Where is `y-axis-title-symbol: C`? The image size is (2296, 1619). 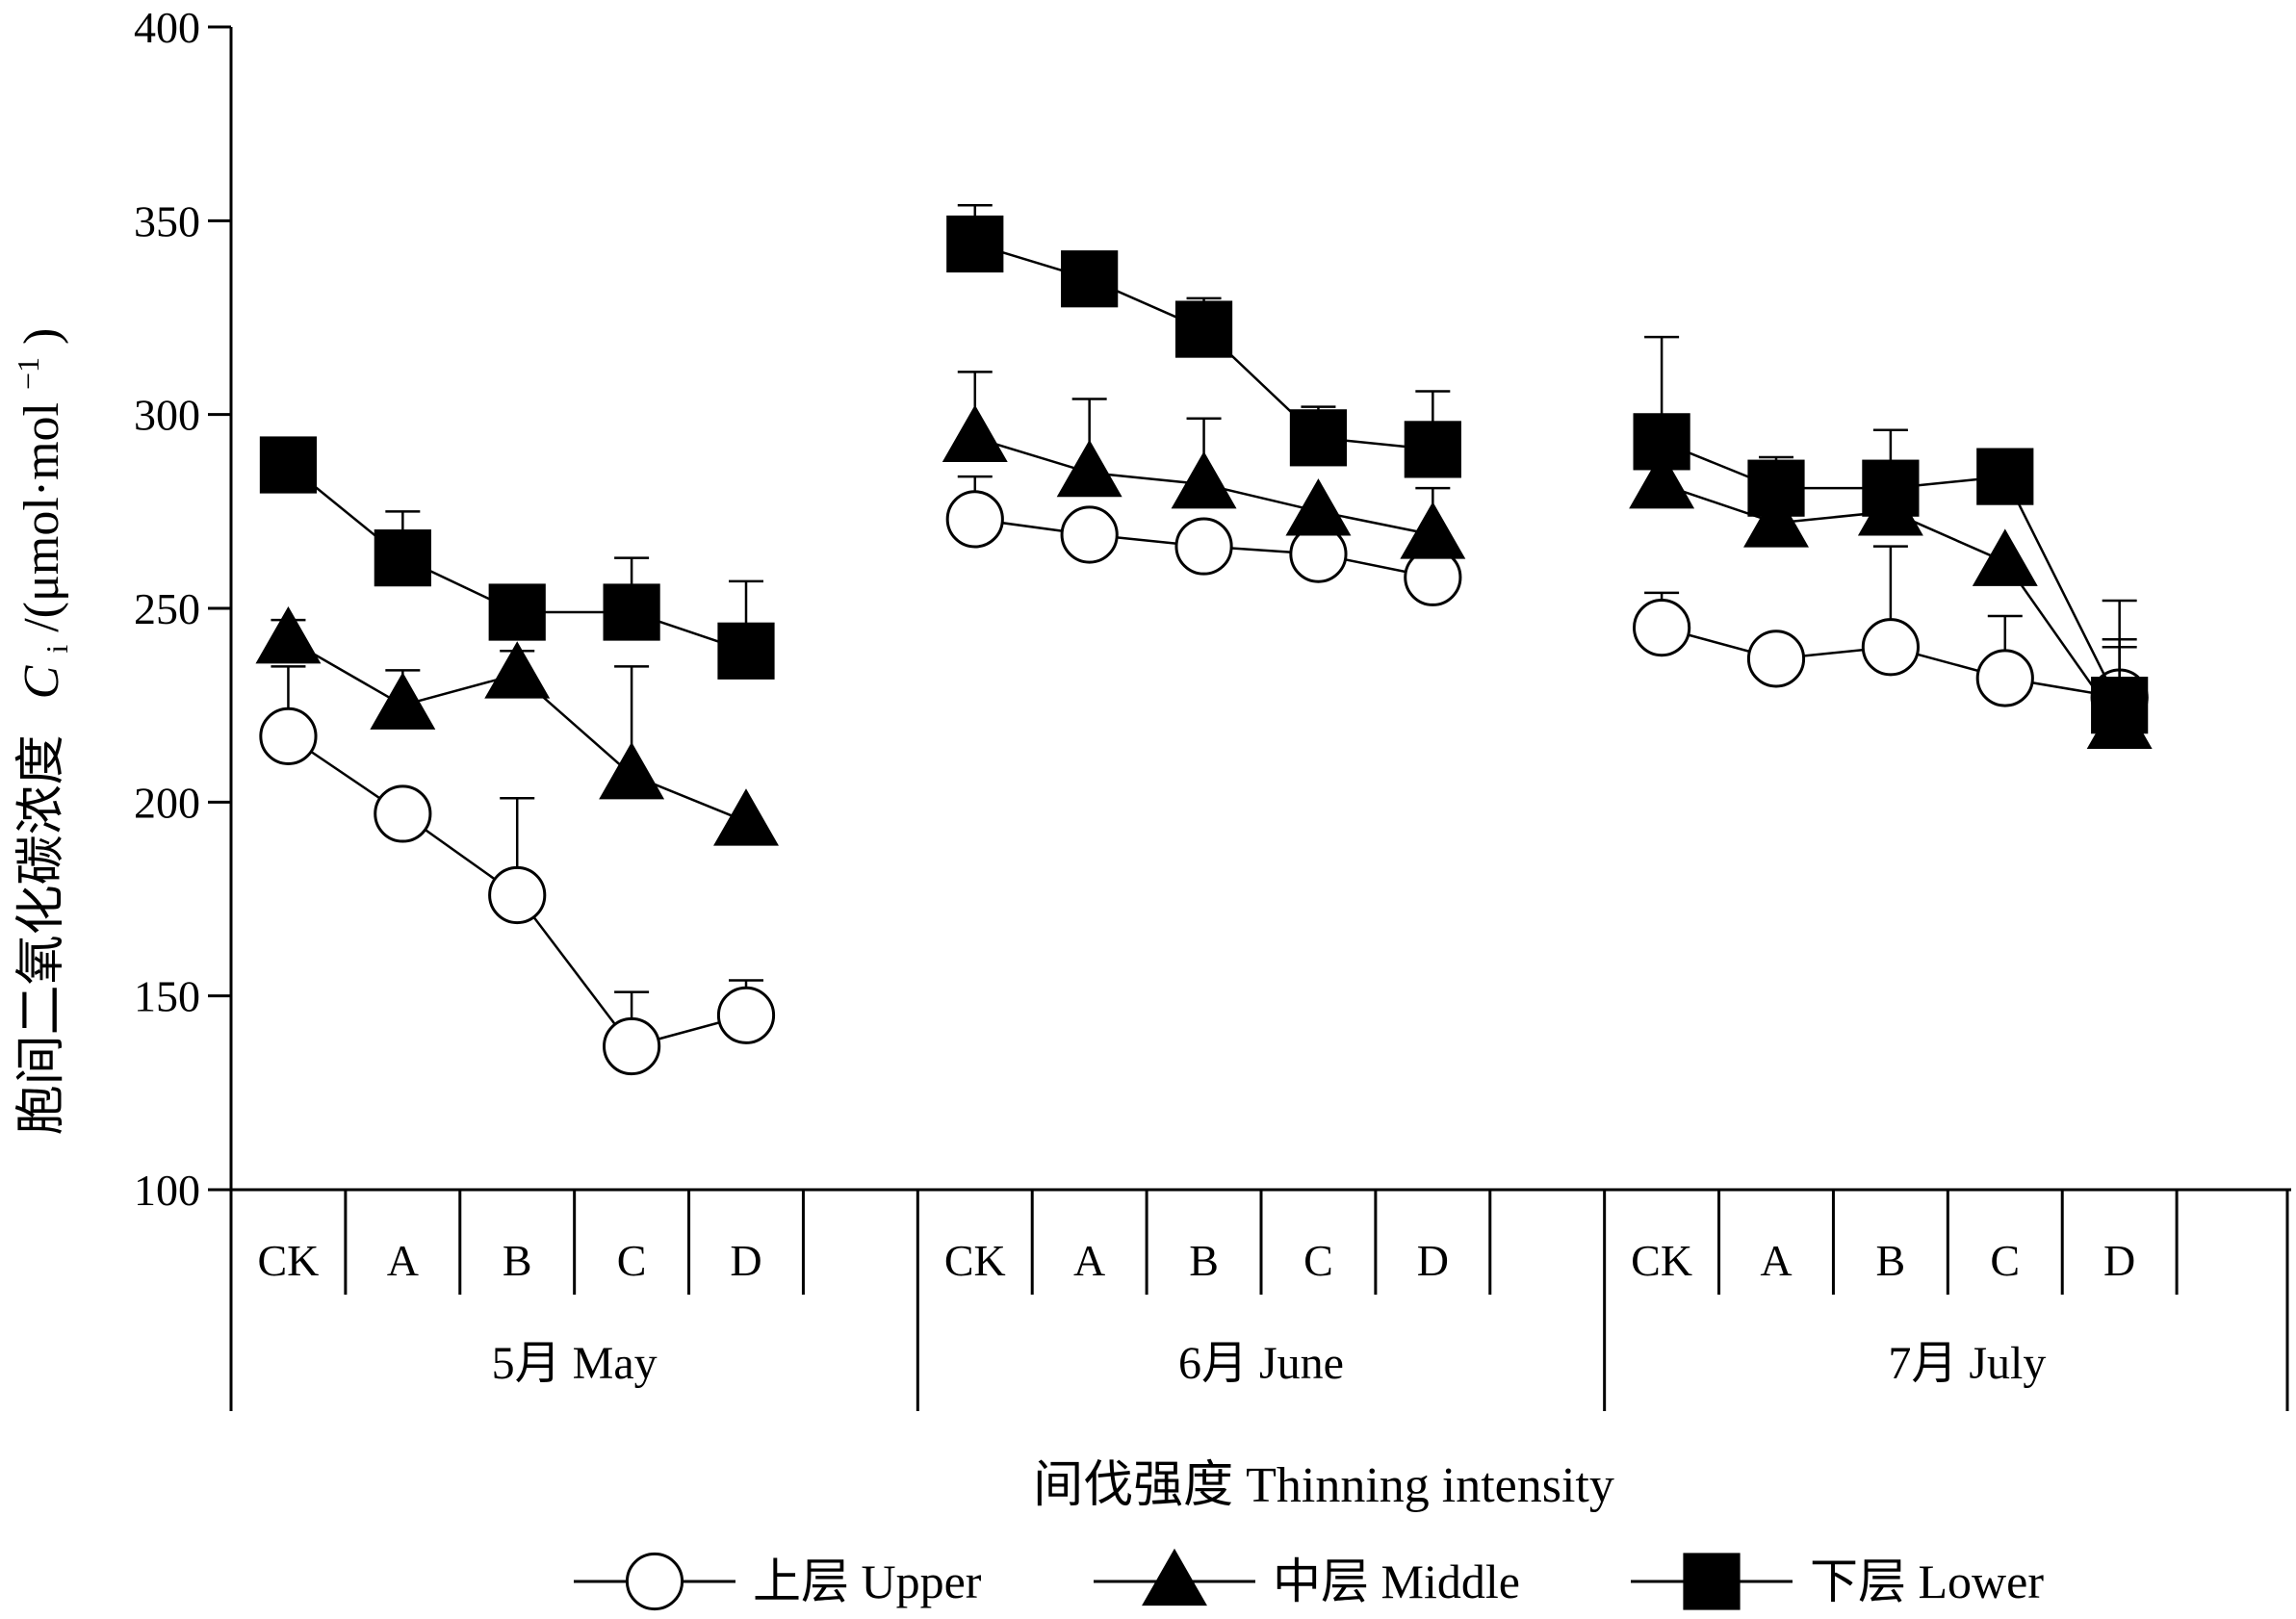 y-axis-title-symbol: C is located at coordinates (41, 681).